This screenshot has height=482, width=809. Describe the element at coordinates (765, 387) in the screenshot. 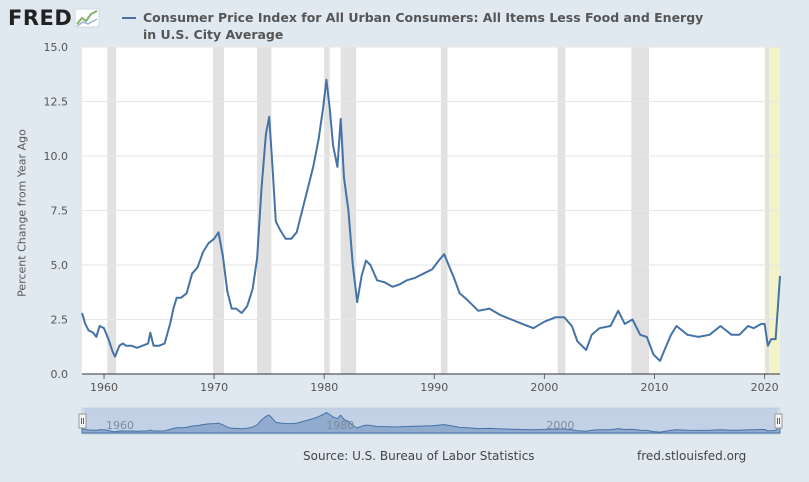

I see `x-tick-label: 2020` at that location.